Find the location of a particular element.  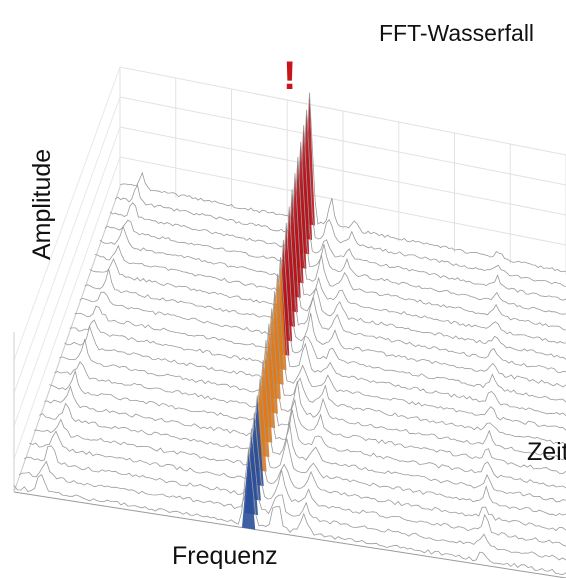

time-axis-line is located at coordinates (67, 339).